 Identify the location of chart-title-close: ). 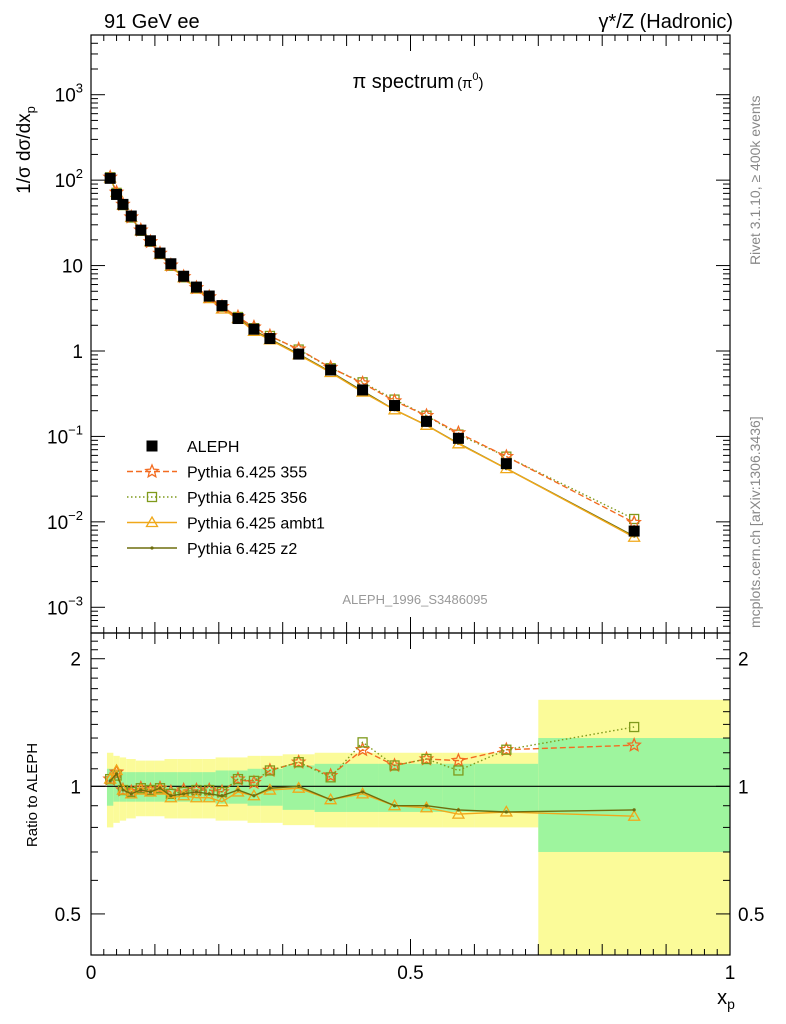
(481, 83).